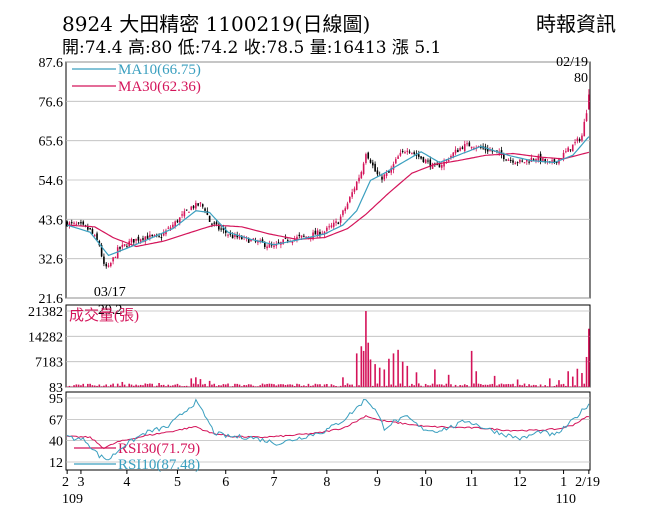 The image size is (656, 525). Describe the element at coordinates (51, 299) in the screenshot. I see `price-tick-label: 21.6` at that location.